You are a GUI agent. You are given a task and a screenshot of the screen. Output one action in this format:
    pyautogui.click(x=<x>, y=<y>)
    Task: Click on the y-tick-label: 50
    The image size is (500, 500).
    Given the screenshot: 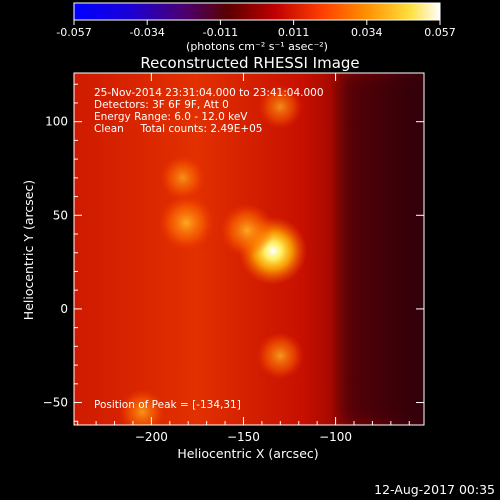 What is the action you would take?
    pyautogui.click(x=60, y=215)
    